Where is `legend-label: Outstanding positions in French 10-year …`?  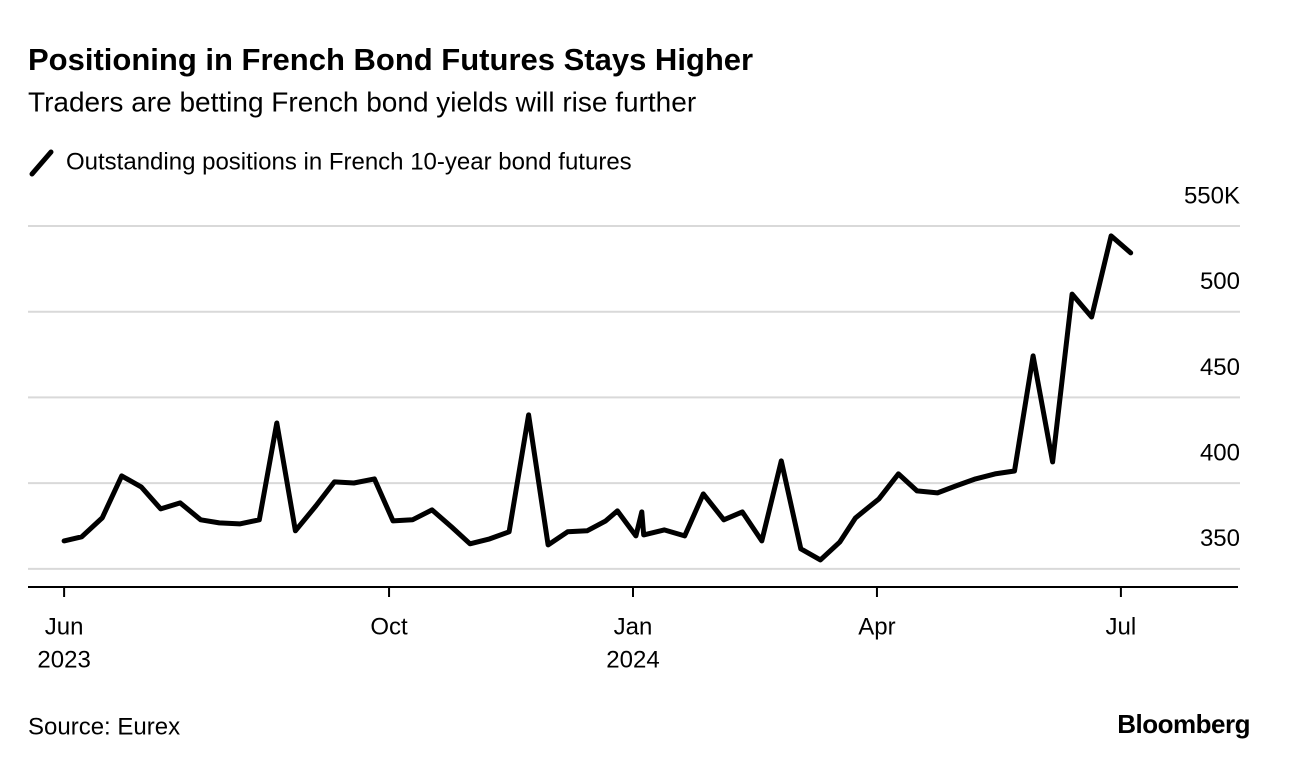 legend-label: Outstanding positions in French 10-year … is located at coordinates (349, 161).